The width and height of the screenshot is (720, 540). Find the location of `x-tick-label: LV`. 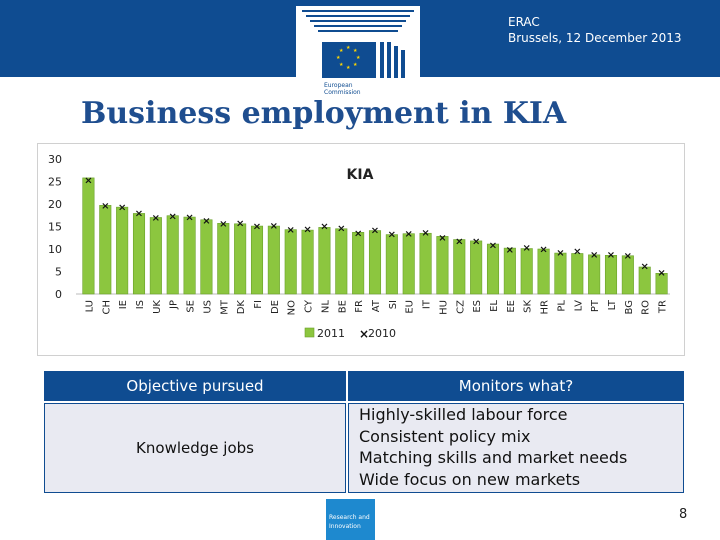

x-tick-label: LV is located at coordinates (578, 305).